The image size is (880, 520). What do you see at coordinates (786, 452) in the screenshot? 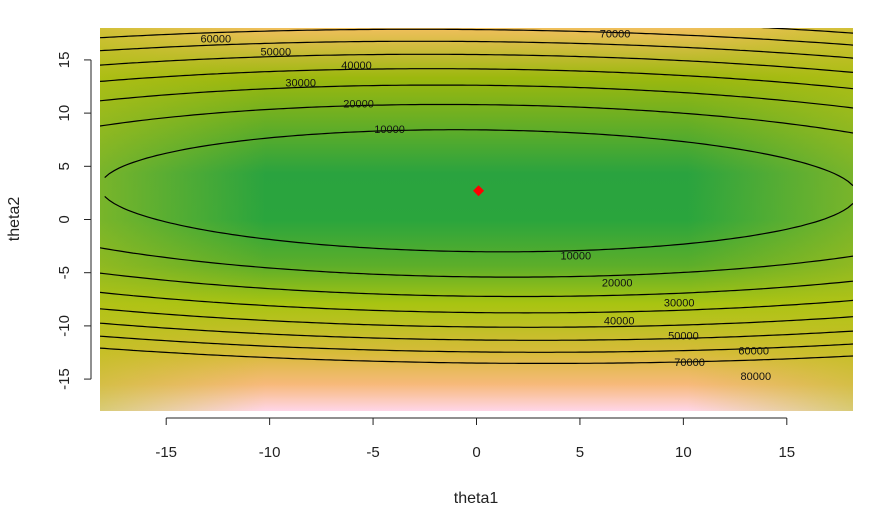
I see `x-tick-label: 15` at bounding box center [786, 452].